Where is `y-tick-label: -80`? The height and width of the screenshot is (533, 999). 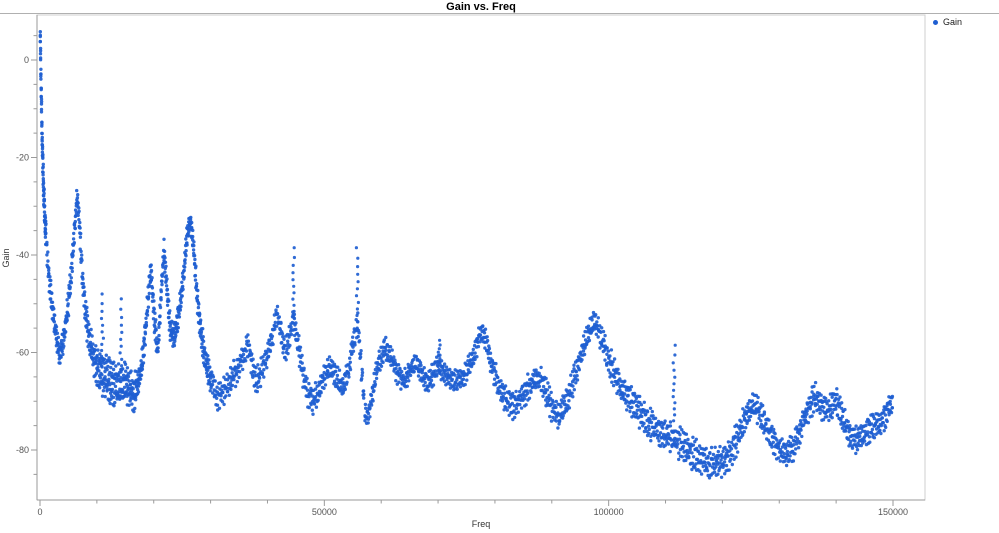 y-tick-label: -80 is located at coordinates (22, 450).